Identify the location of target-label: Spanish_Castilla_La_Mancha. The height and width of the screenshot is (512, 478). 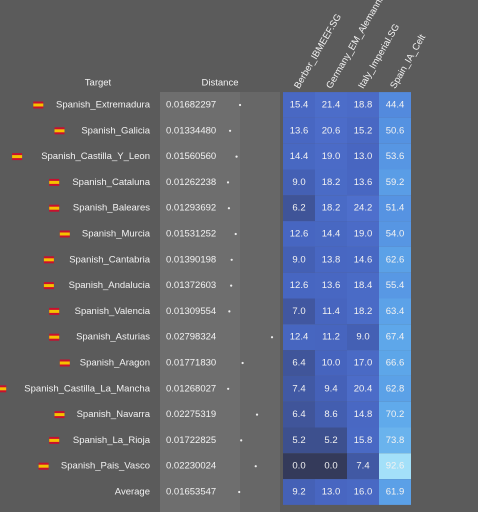
(87, 388).